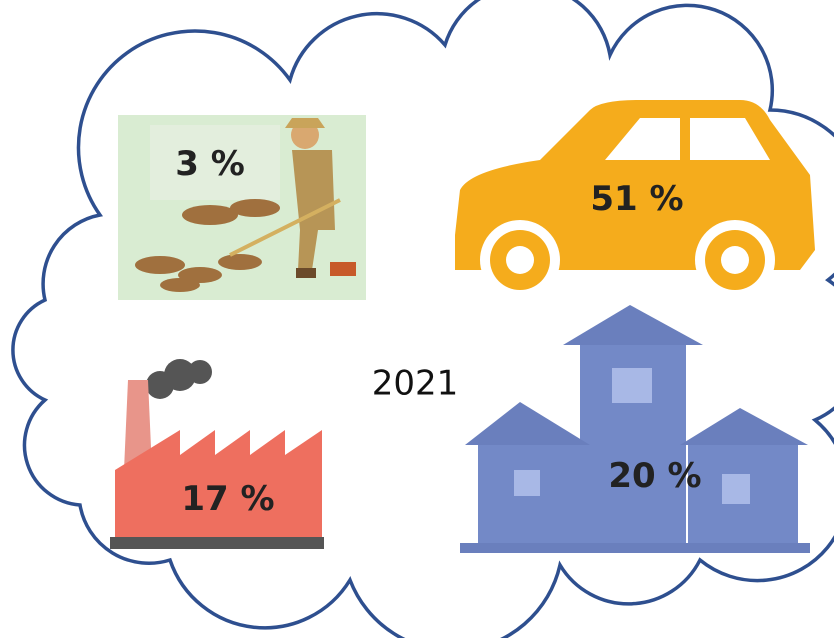  What do you see at coordinates (217, 454) in the screenshot?
I see `factory-icon` at bounding box center [217, 454].